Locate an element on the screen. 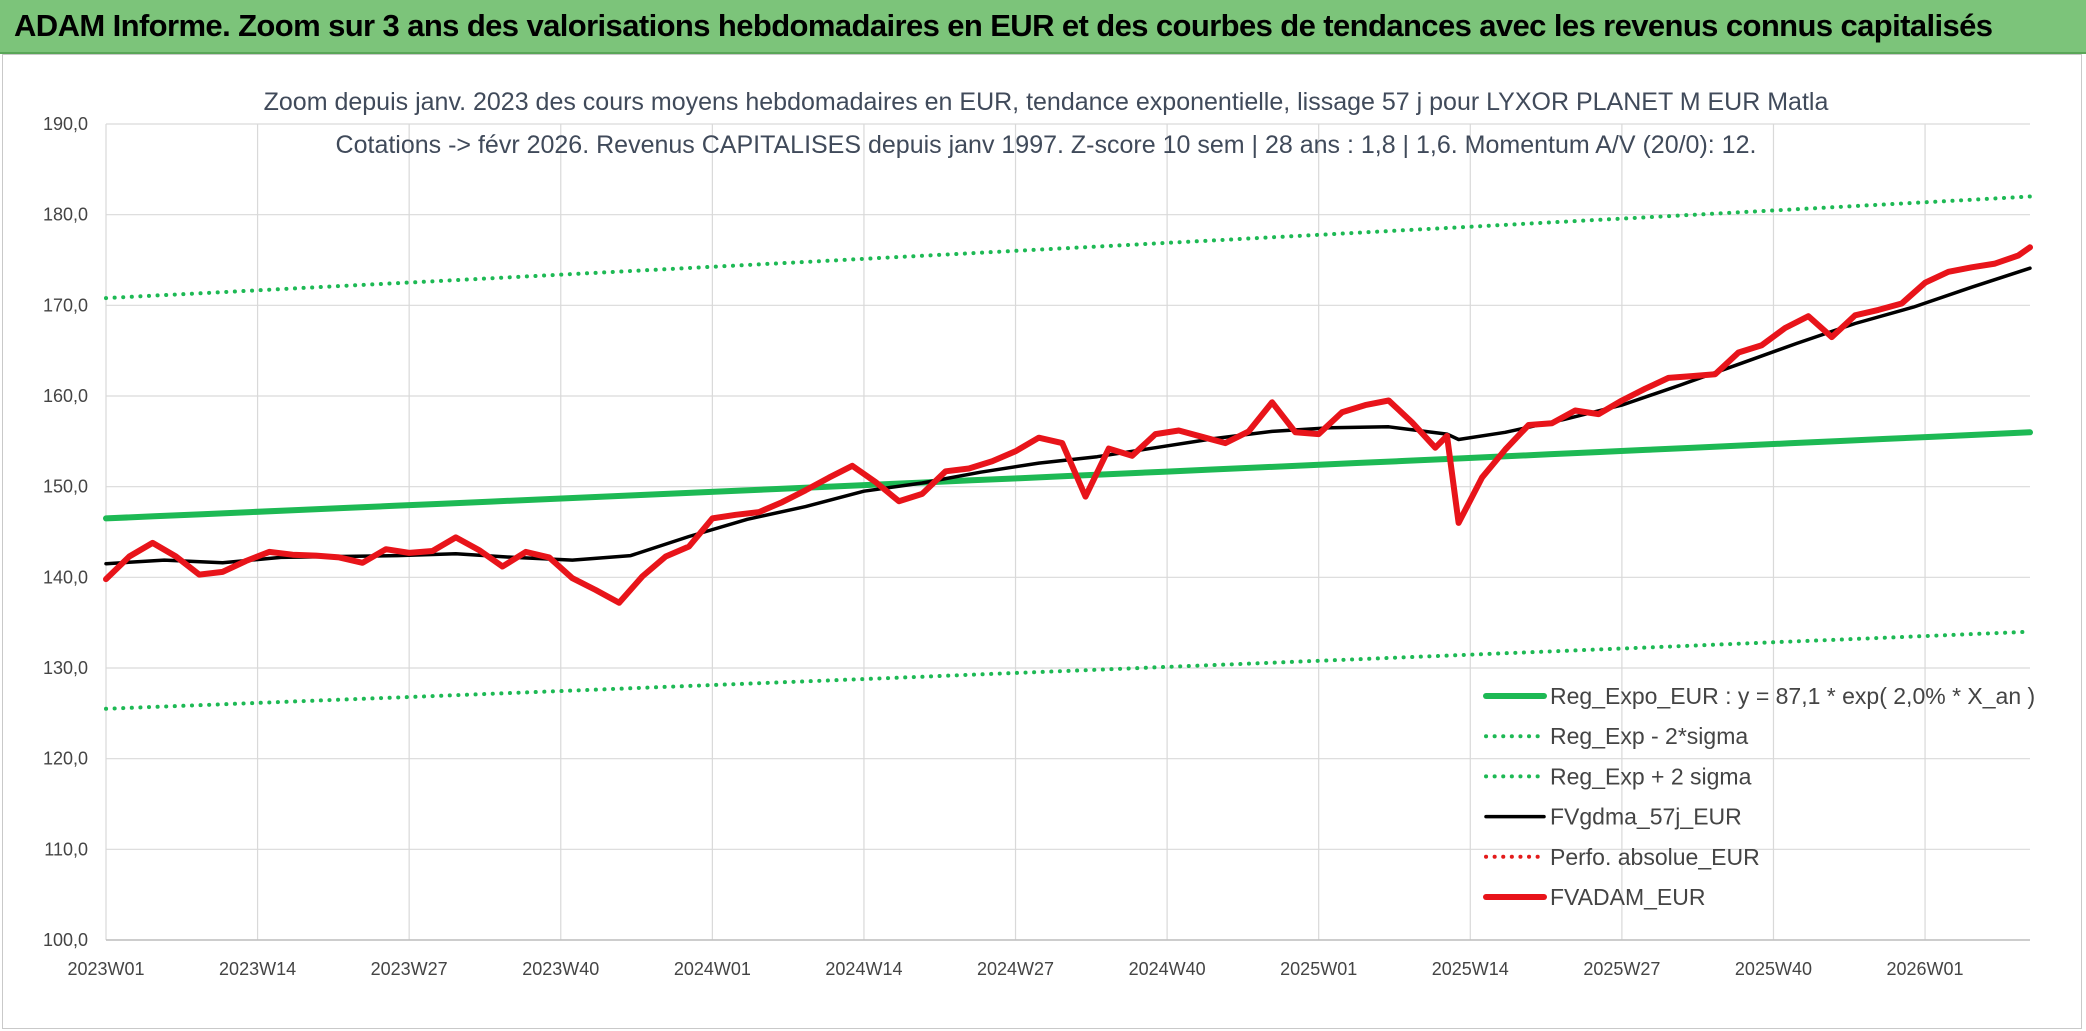  x-tick-label: 2023W01 is located at coordinates (105, 969).